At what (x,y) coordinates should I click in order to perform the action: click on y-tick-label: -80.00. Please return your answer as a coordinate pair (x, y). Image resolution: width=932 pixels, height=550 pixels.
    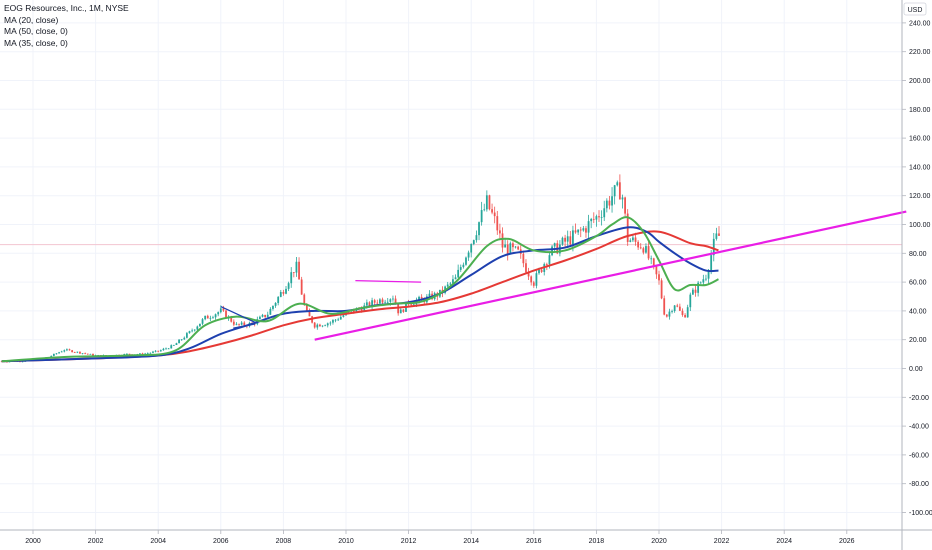
    Looking at the image, I should click on (919, 484).